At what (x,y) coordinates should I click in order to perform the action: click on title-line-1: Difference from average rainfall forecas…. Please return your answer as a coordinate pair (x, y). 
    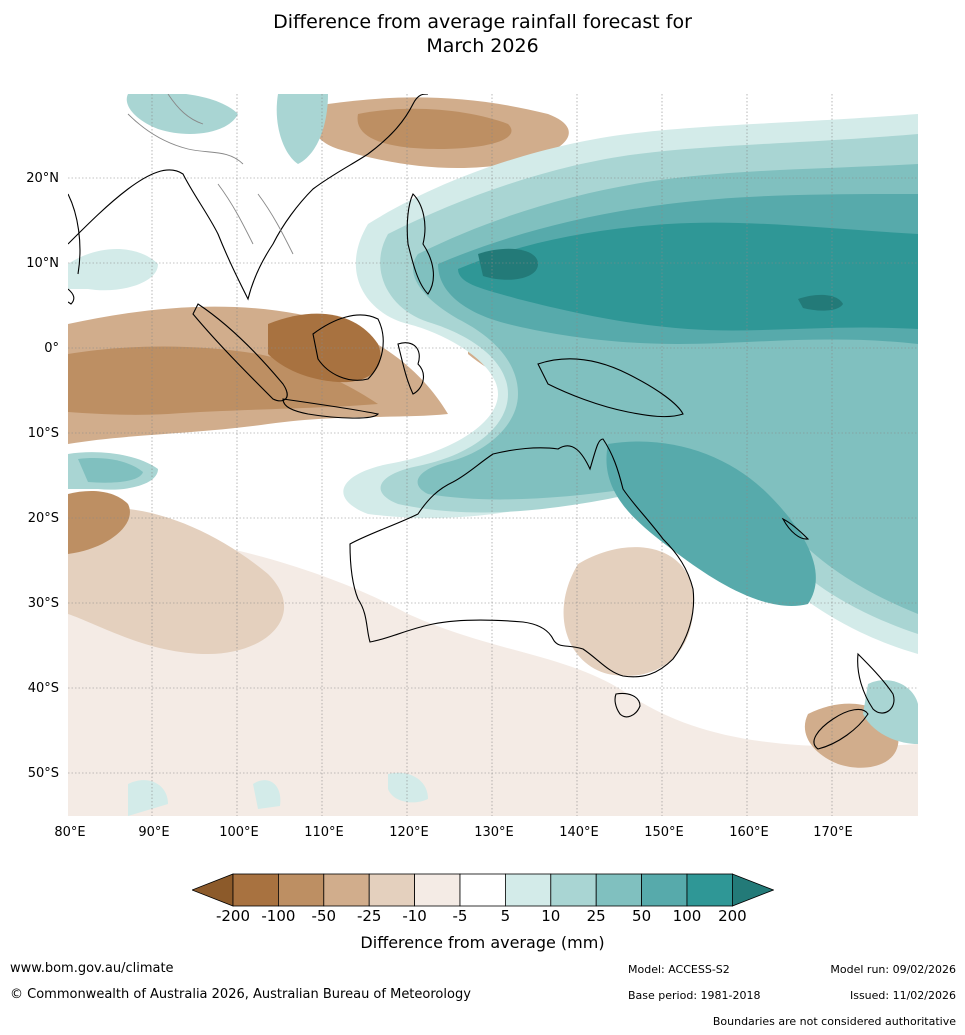
    Looking at the image, I should click on (482, 22).